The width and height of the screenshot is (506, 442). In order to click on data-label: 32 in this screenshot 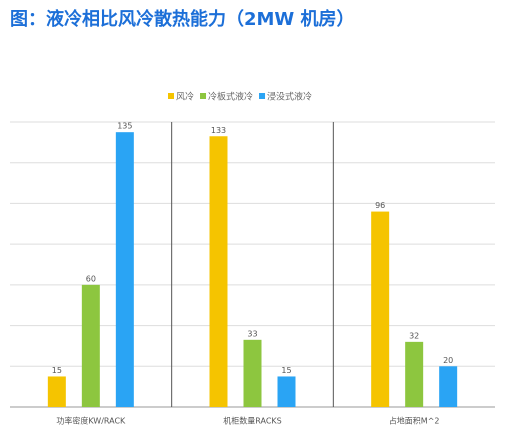, I will do `click(414, 335)`.